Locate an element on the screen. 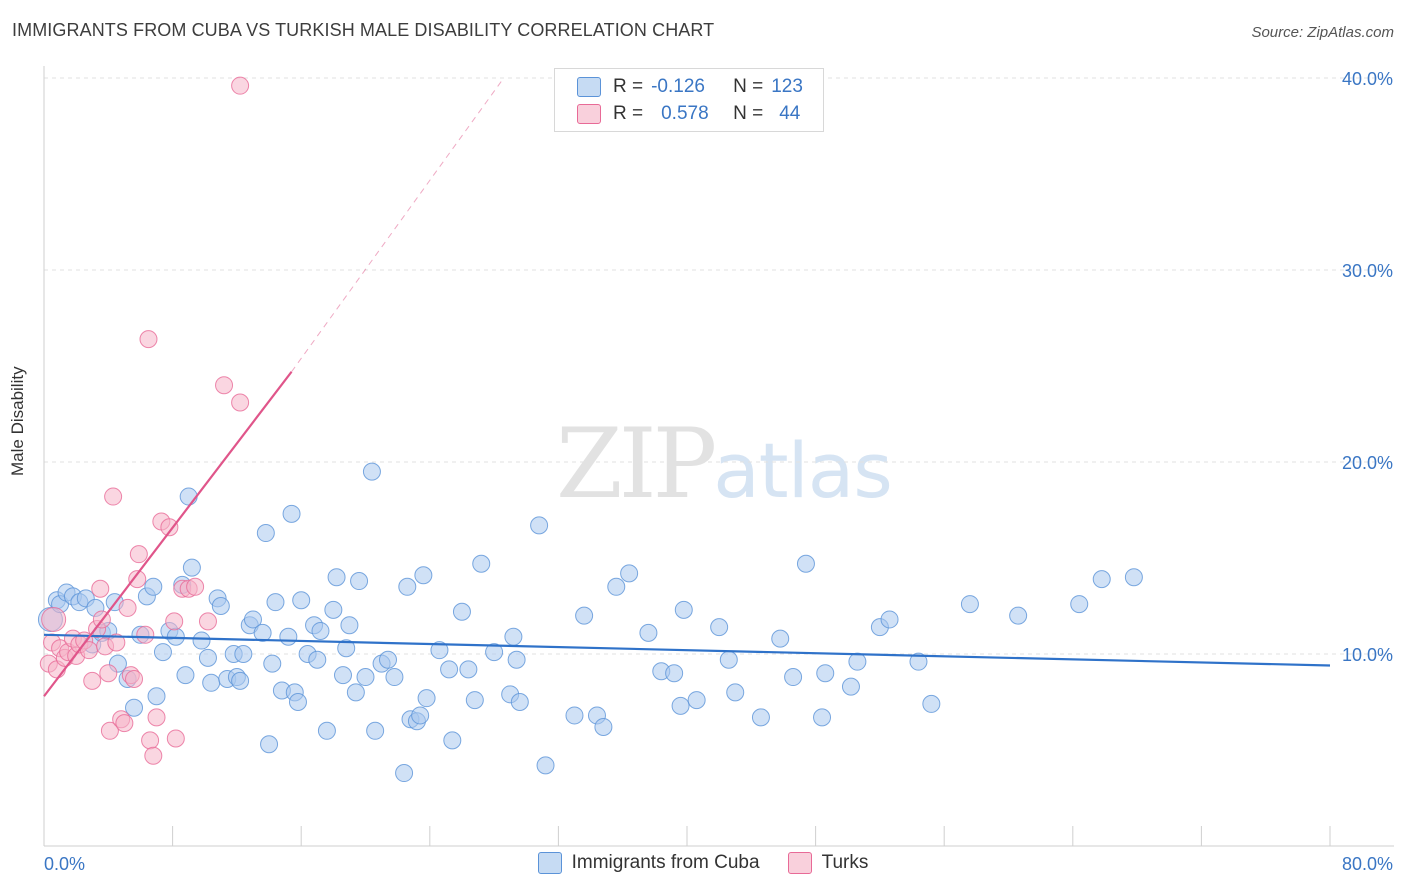  x-tick-label: 80.0% is located at coordinates (1367, 864).